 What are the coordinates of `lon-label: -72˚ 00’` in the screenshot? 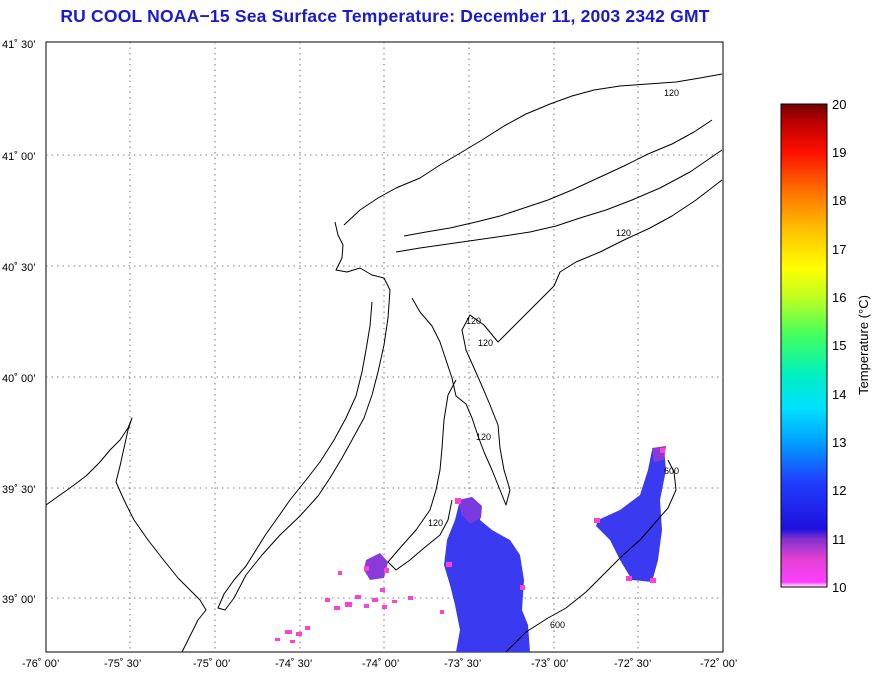 It's located at (718, 664).